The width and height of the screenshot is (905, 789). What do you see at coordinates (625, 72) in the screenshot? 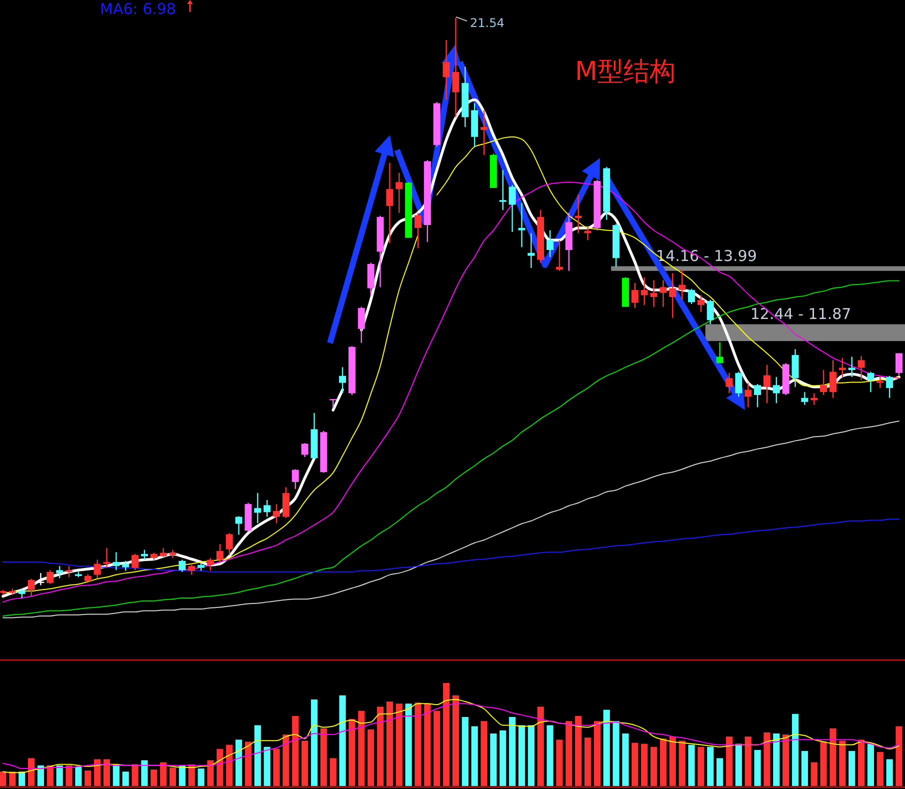
I see `text: M型结构` at bounding box center [625, 72].